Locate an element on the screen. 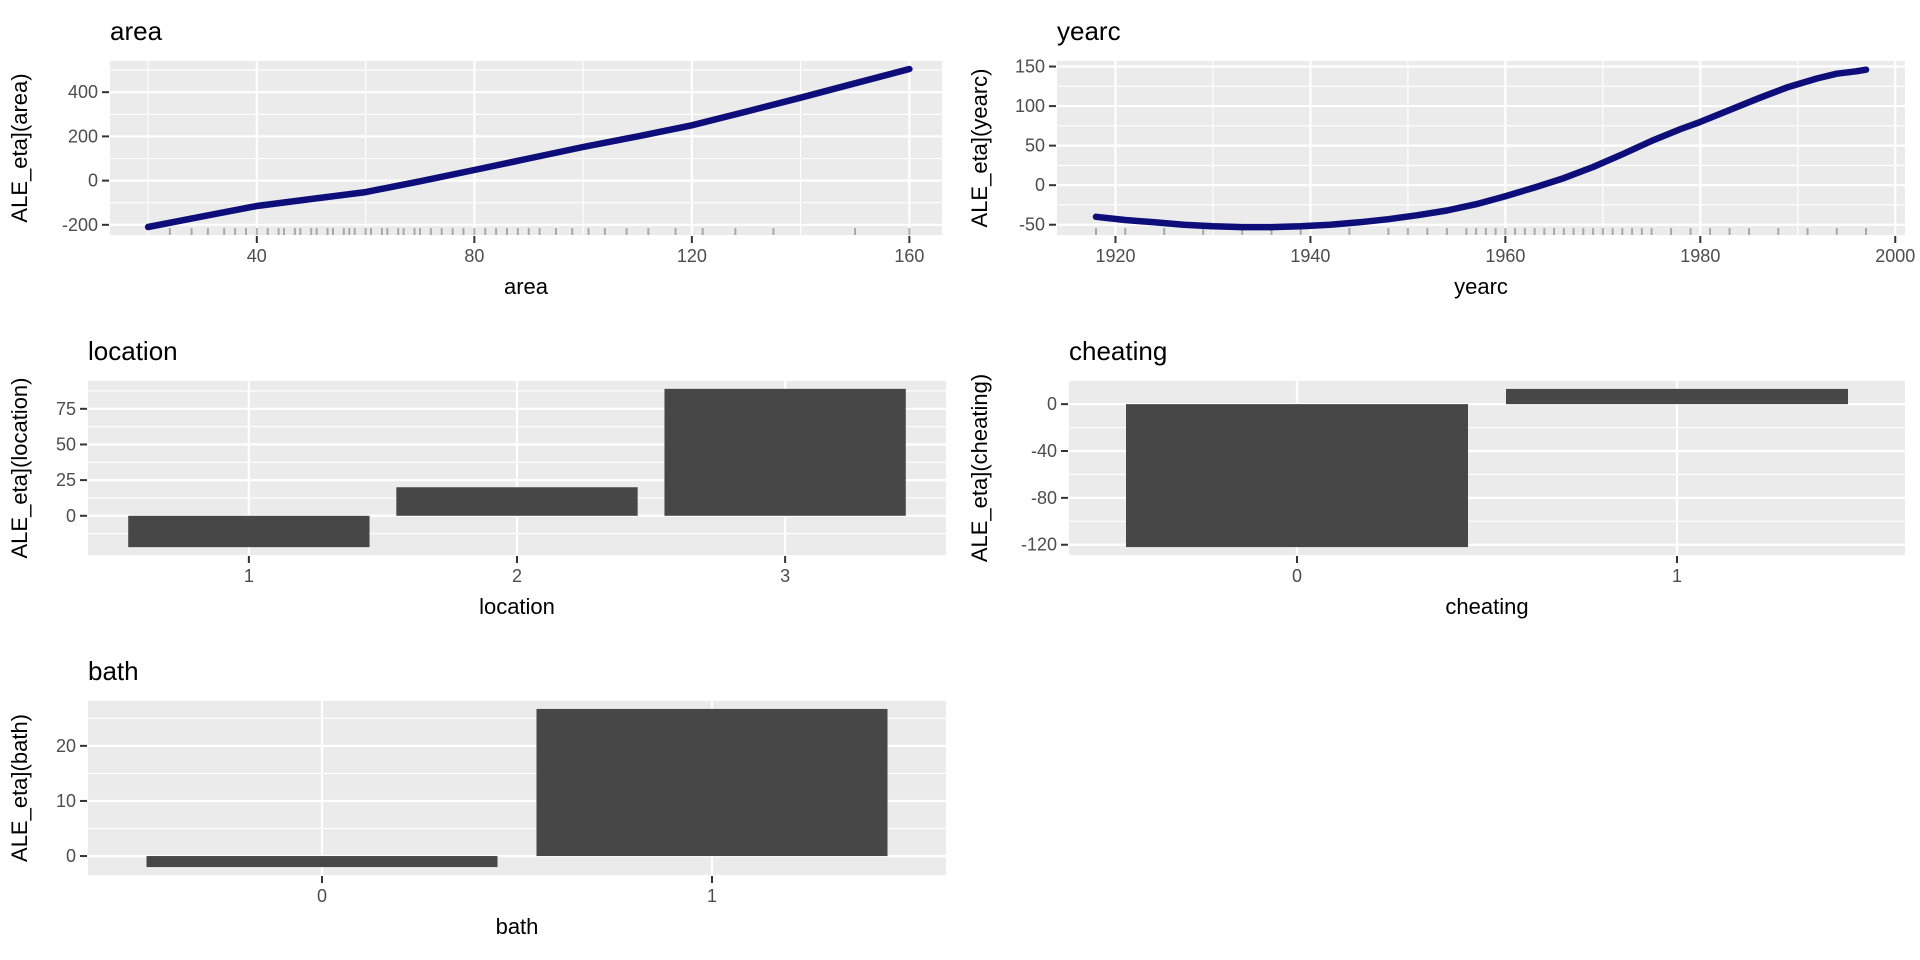 The width and height of the screenshot is (1920, 960). x-axis-label: yearc is located at coordinates (1481, 286).